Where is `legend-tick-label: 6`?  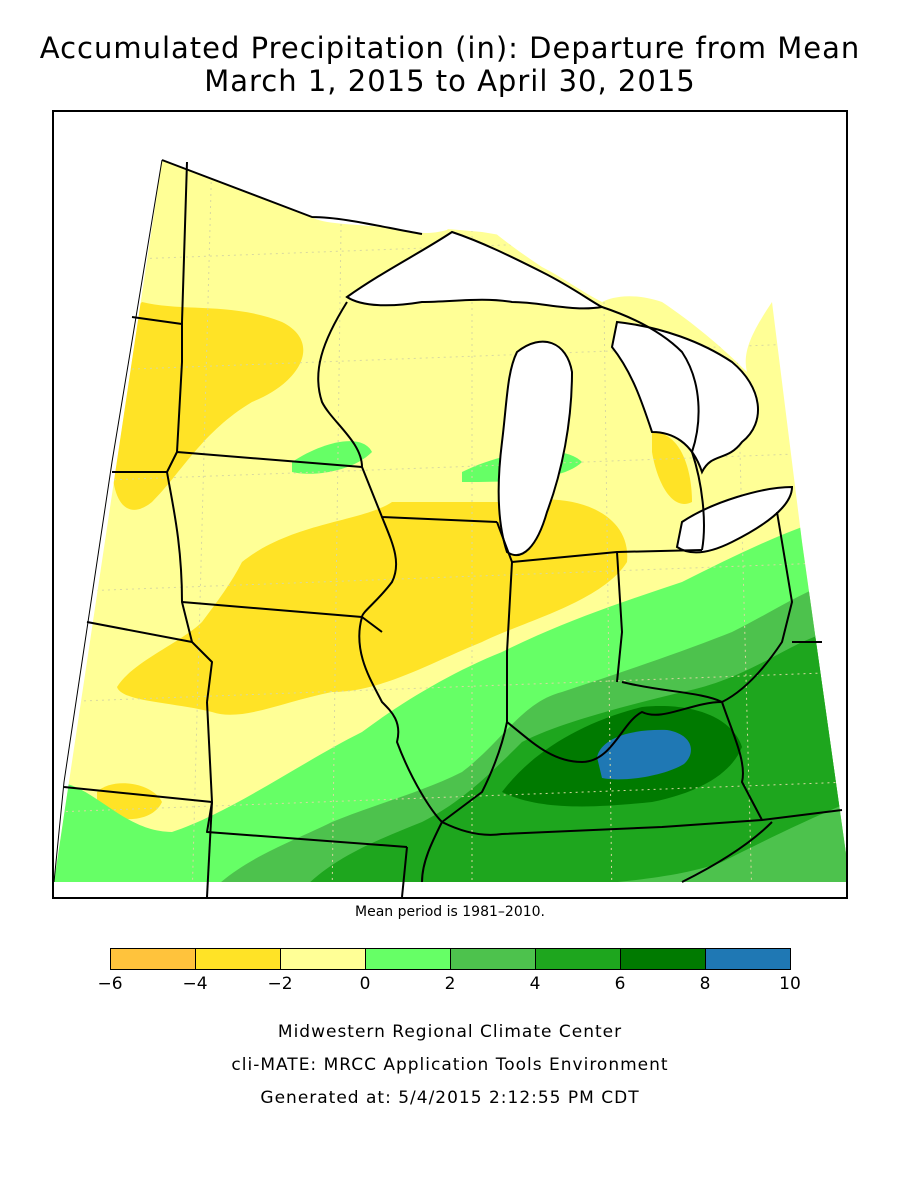 legend-tick-label: 6 is located at coordinates (620, 984).